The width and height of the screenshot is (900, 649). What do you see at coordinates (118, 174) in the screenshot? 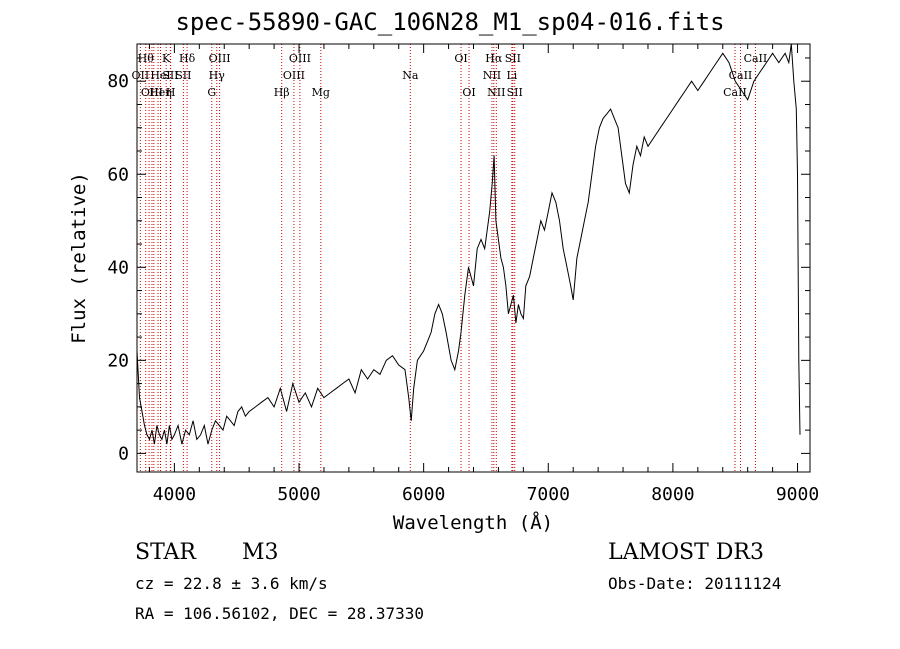
I see `y-tick-label: 60` at bounding box center [118, 174].